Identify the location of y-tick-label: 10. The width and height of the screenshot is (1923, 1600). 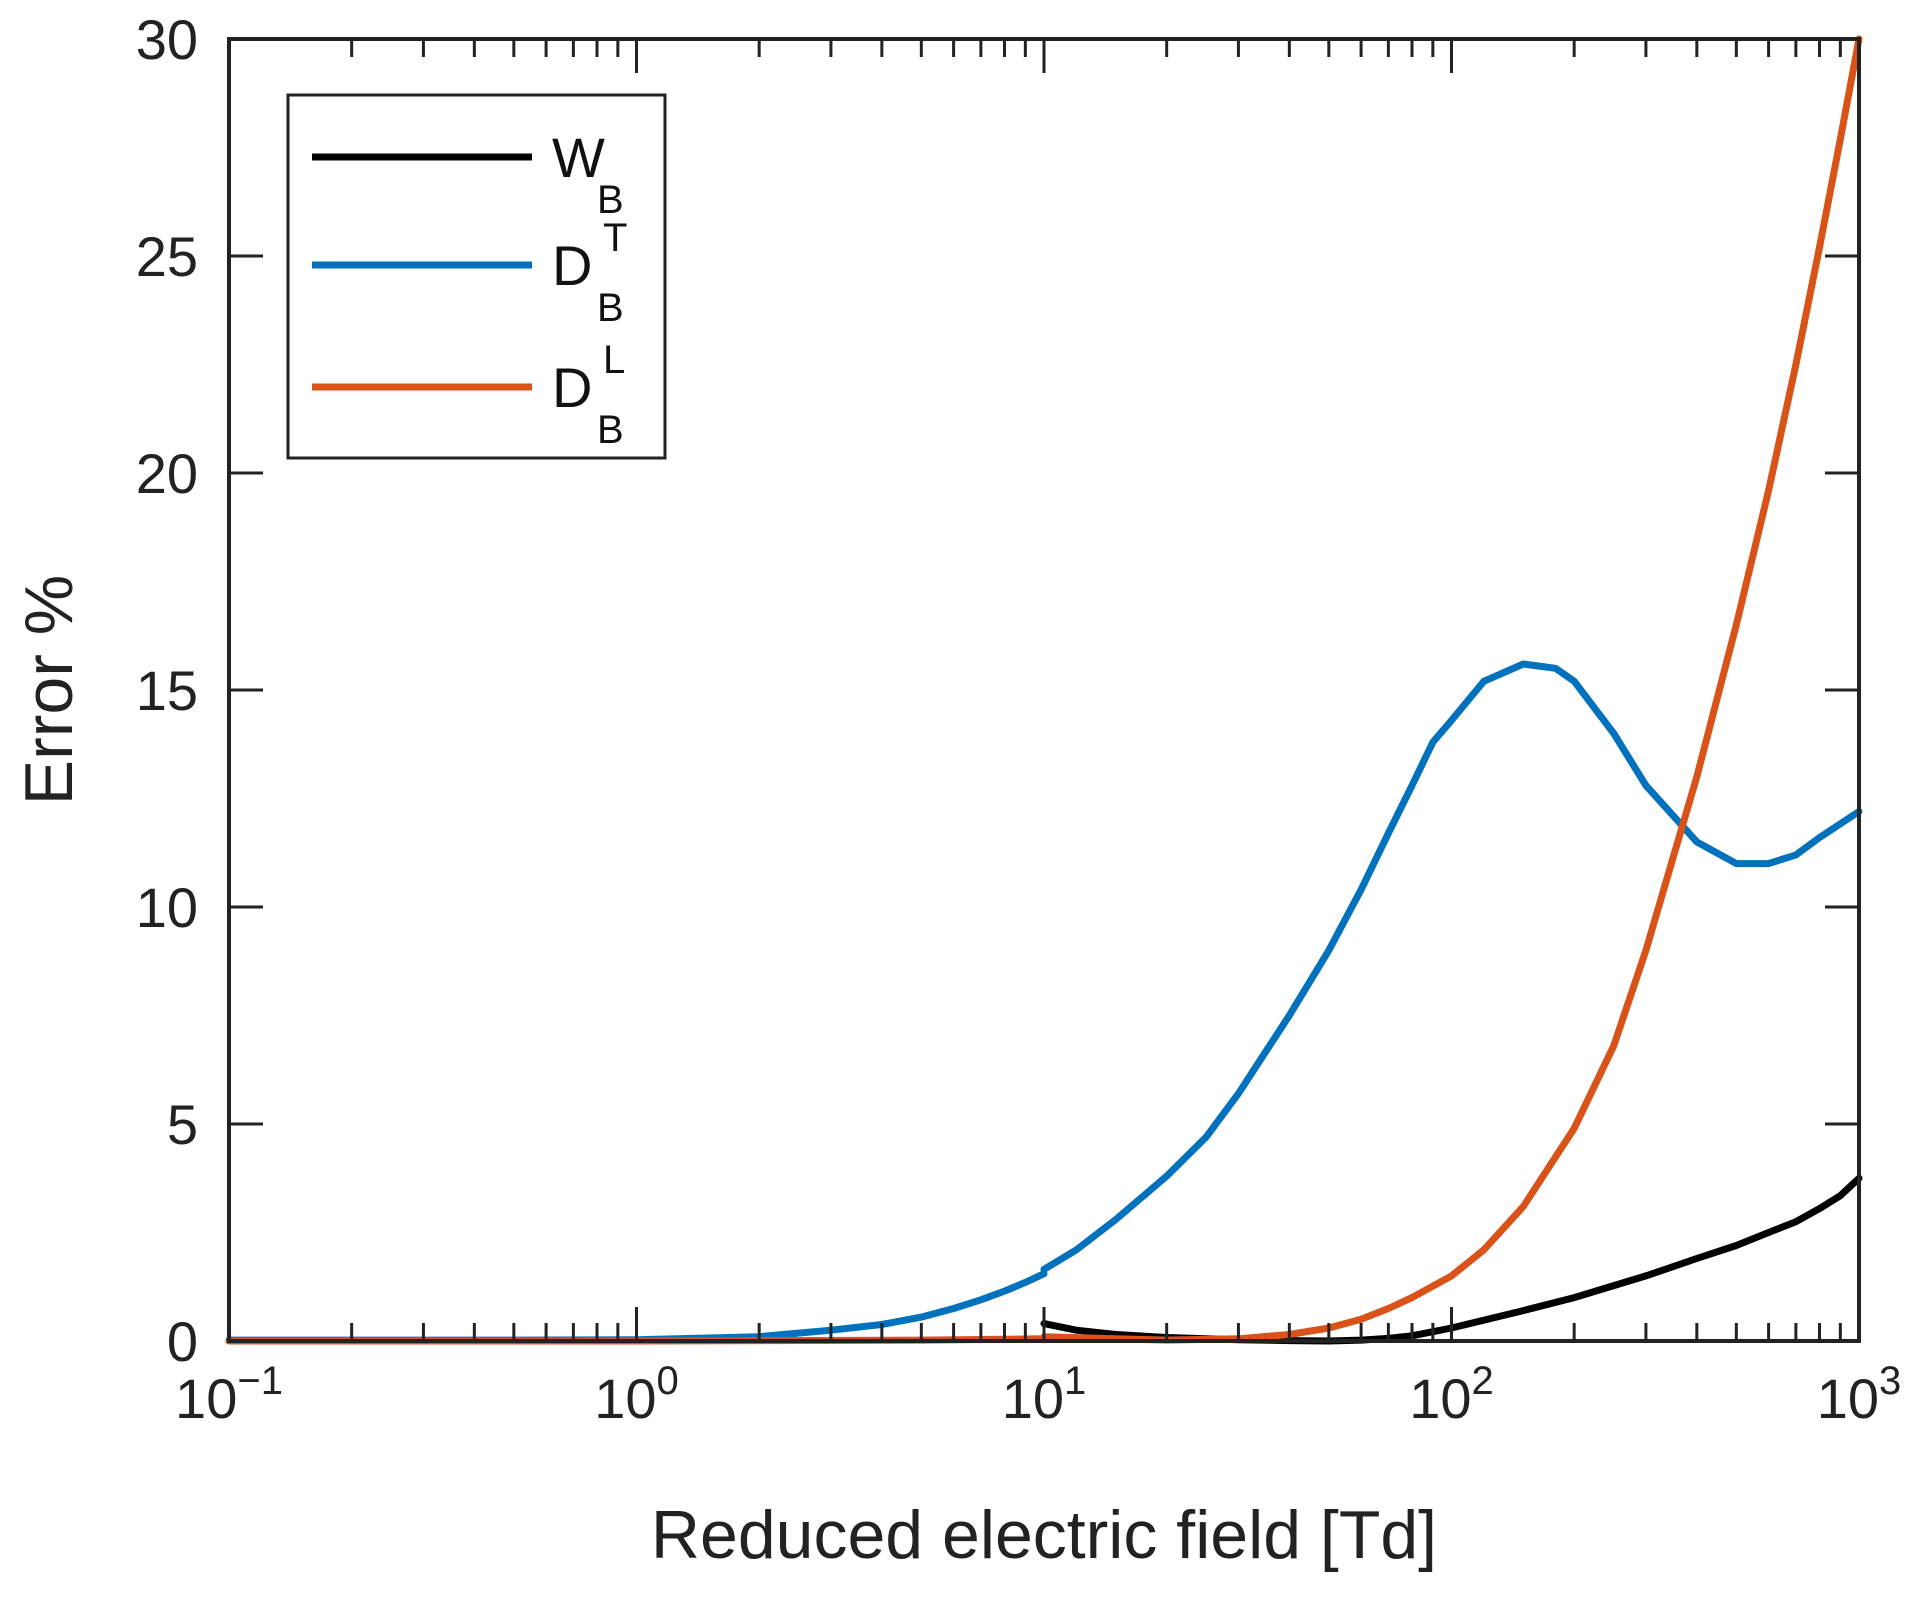
(167, 907).